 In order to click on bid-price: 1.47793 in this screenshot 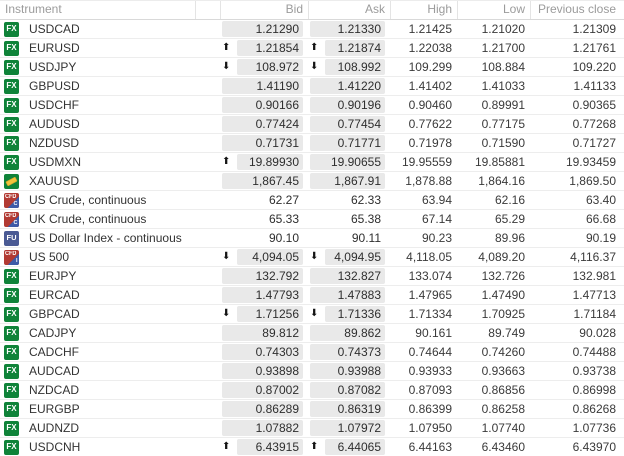, I will do `click(262, 295)`.